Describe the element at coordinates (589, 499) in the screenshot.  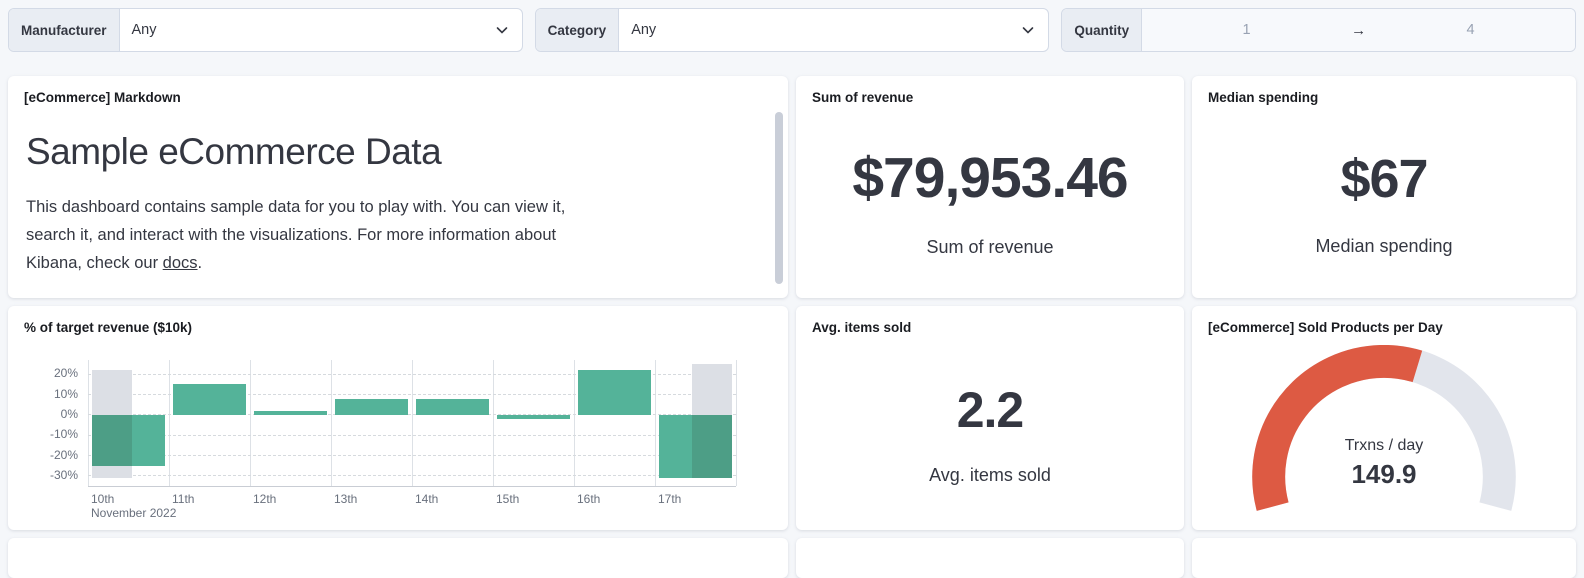
I see `x-axis-tick-label: 16th` at that location.